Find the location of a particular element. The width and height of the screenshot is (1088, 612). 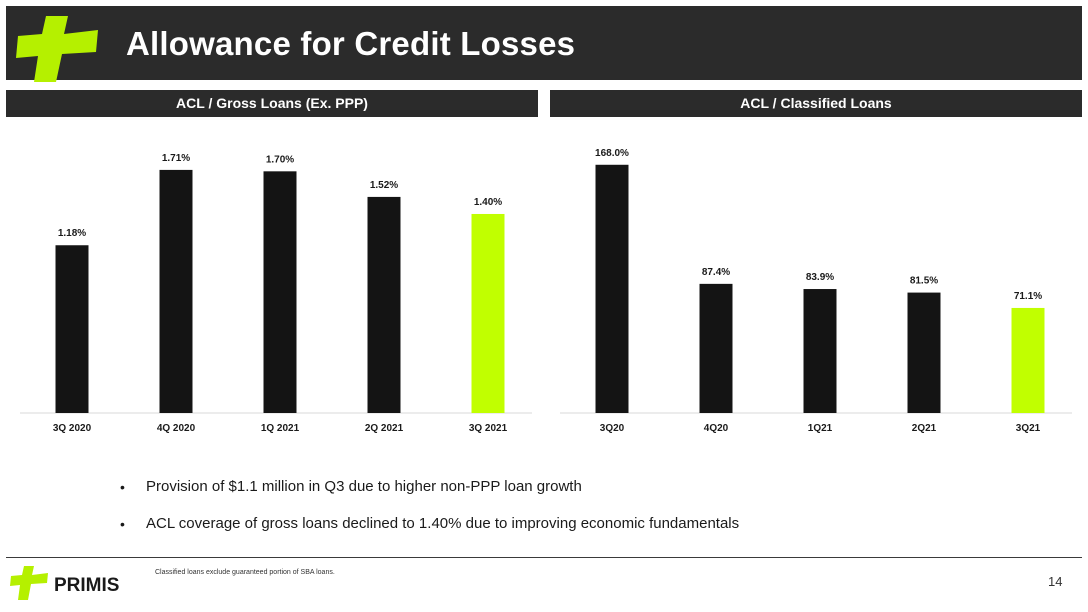

tick-label-1-0: 3Q20 is located at coordinates (612, 428).